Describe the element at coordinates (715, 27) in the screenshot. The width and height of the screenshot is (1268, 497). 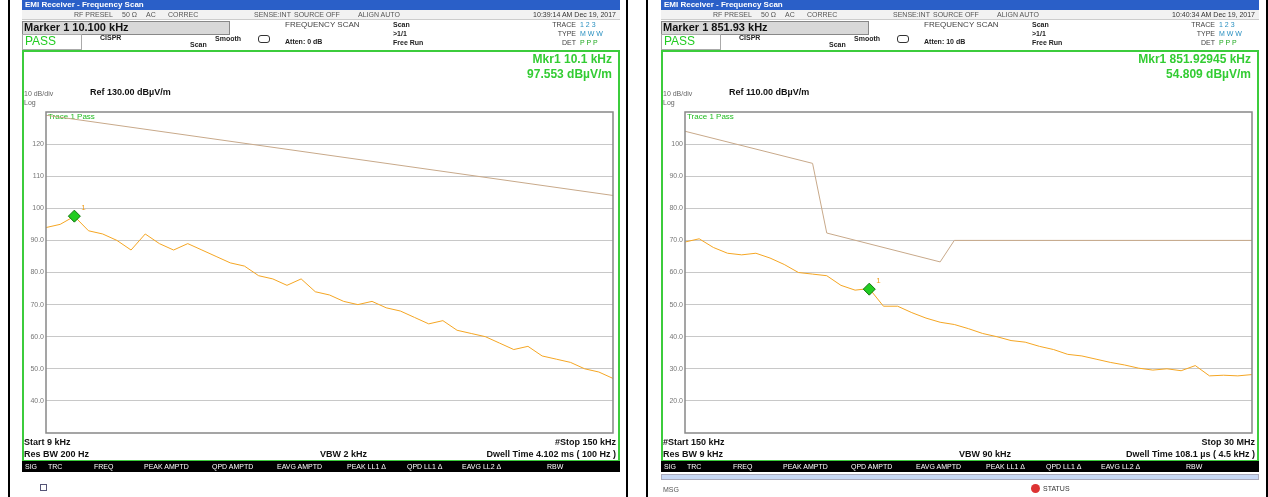
I see `text: Marker 1 851.93 kHz` at that location.